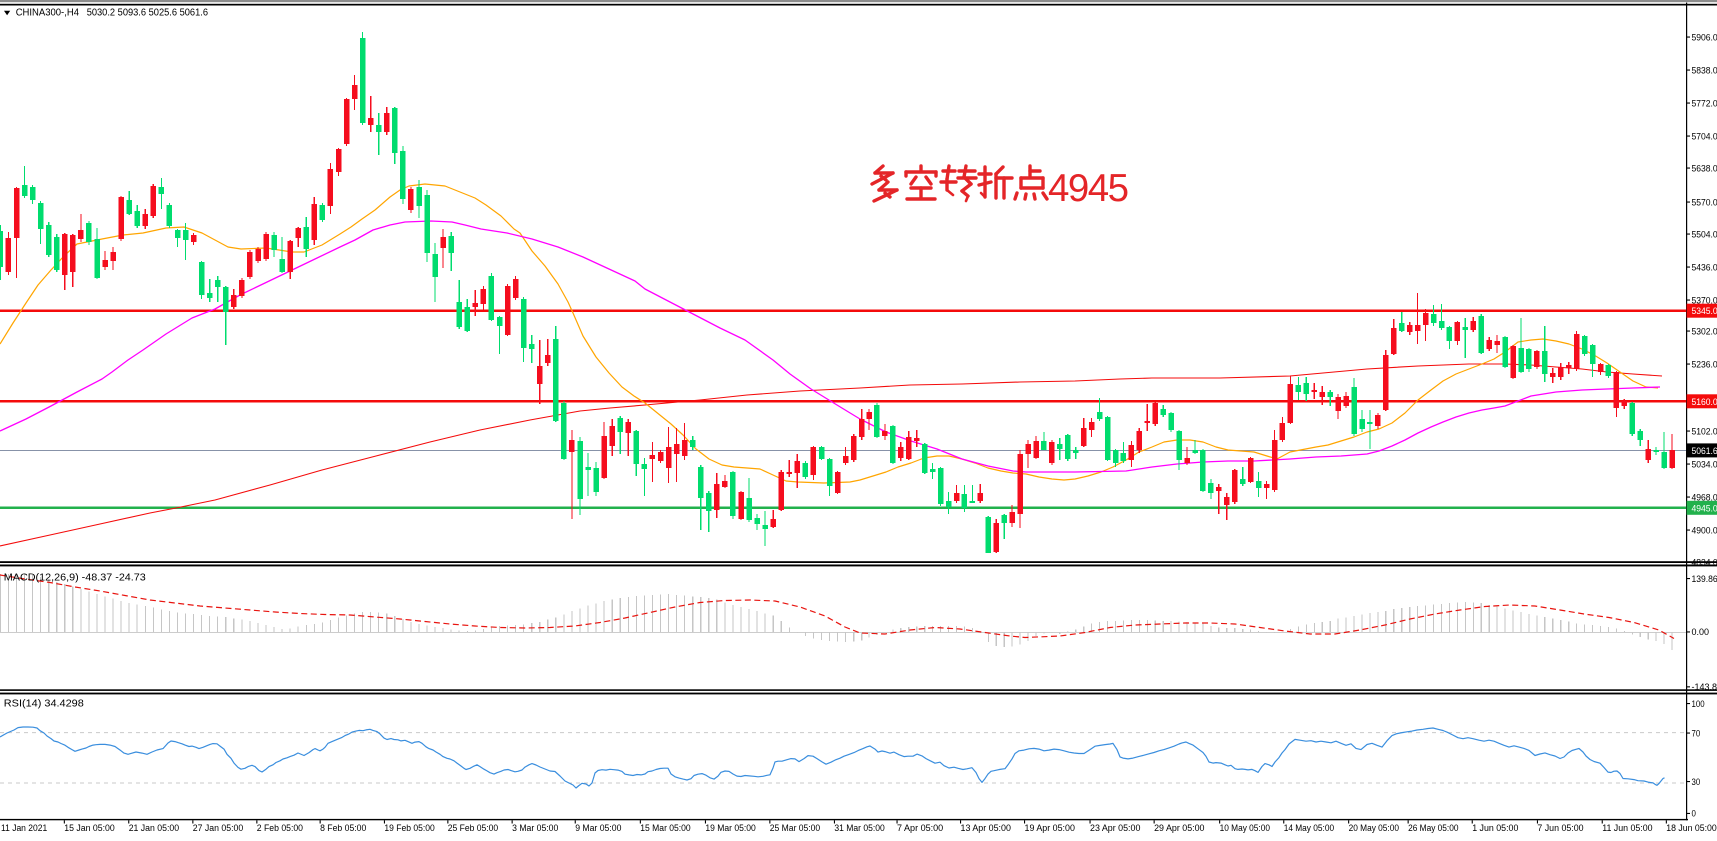 This screenshot has width=1717, height=841. What do you see at coordinates (1309, 828) in the screenshot?
I see `svg-text: 14 May 05:00` at bounding box center [1309, 828].